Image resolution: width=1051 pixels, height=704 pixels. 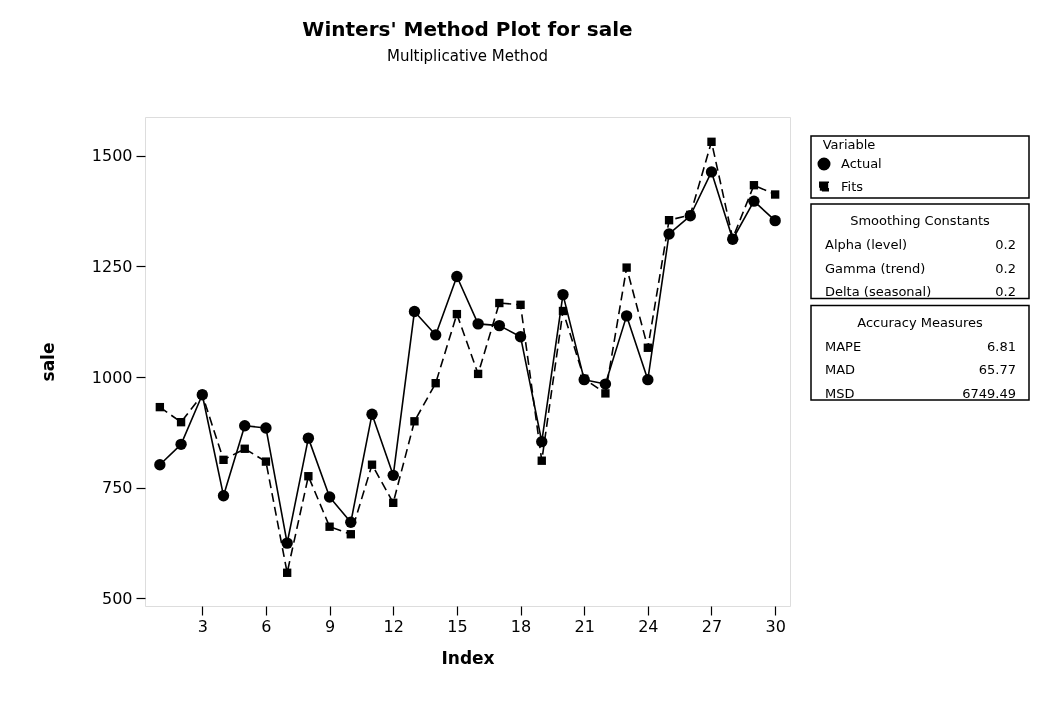 What do you see at coordinates (920, 393) in the screenshot?
I see `text: MSD 6749.49` at bounding box center [920, 393].